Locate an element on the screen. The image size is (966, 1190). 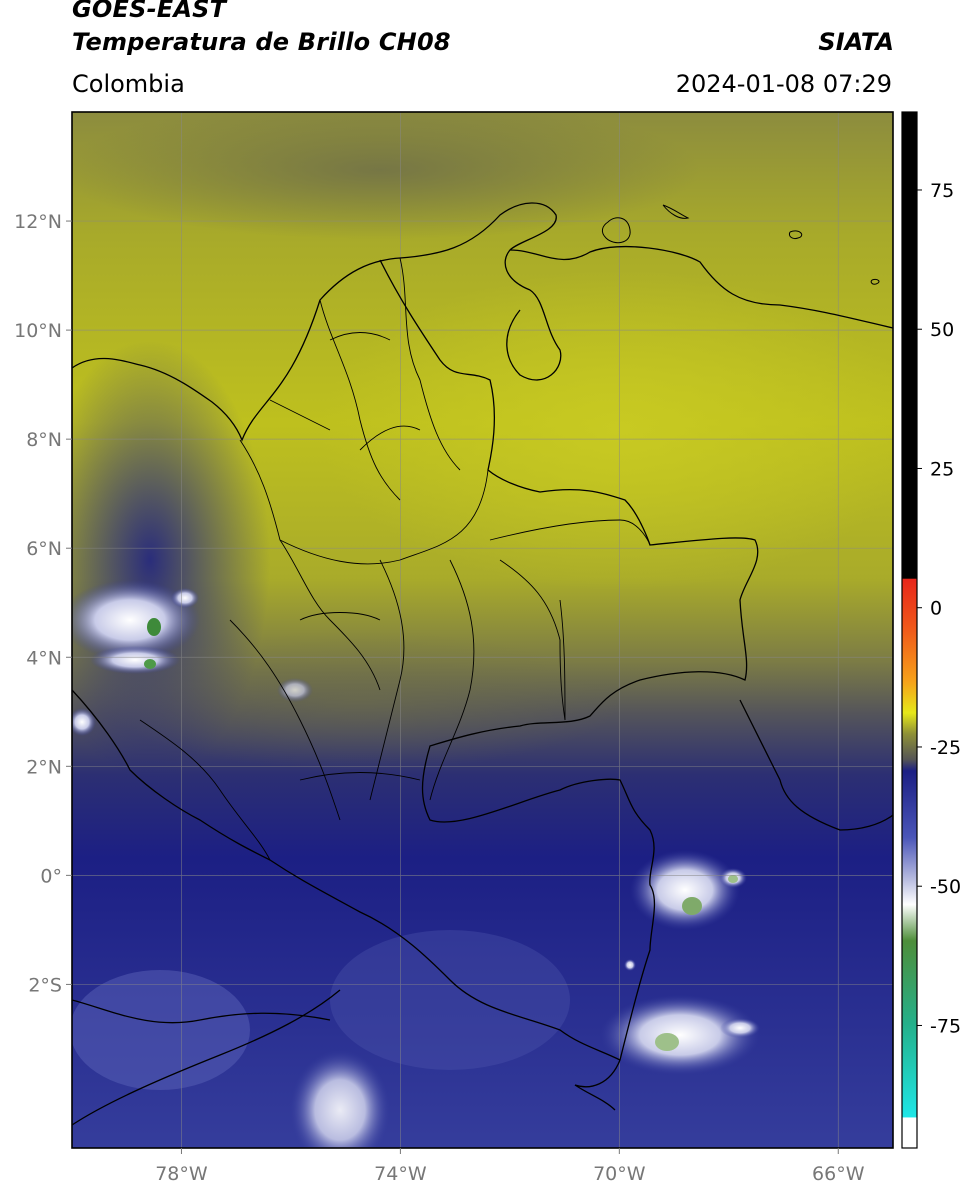
timestamp-label: 2024-01-08 07:29 is located at coordinates (783, 84).